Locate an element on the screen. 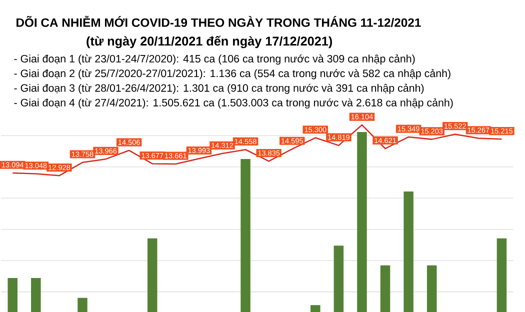 The width and height of the screenshot is (525, 312). text: - Giai đoạn 1 (từ 23/01-24/7/2020): 415 ca (106 ca trong nước và 309 ca nhập cảnh) is located at coordinates (214, 59).